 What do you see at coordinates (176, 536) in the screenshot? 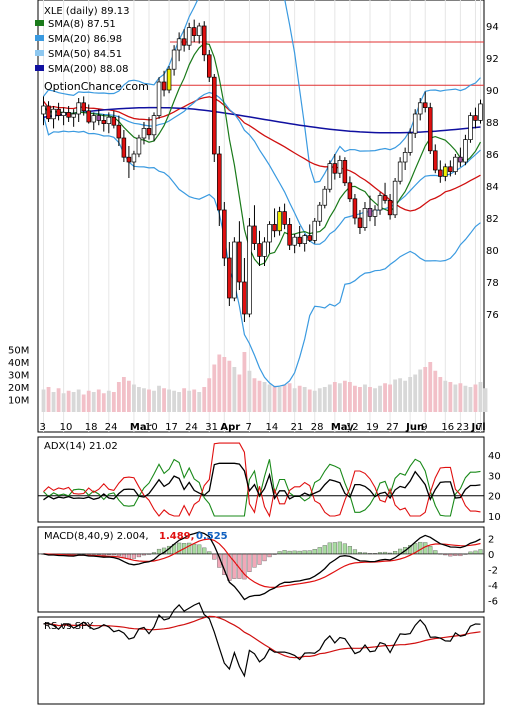
I see `macd-signal-label: 1.489,` at bounding box center [176, 536].